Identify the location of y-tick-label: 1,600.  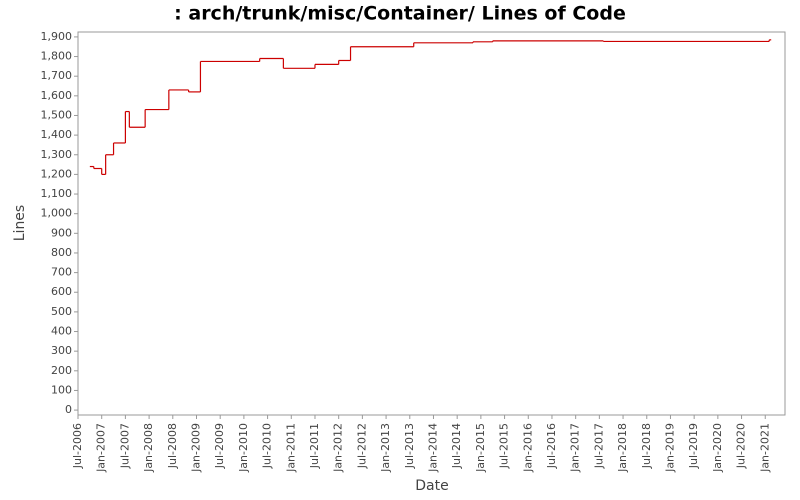
(57, 95).